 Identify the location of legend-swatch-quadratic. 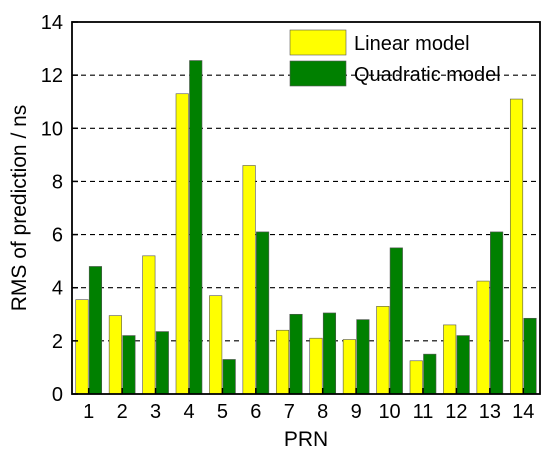
(318, 73).